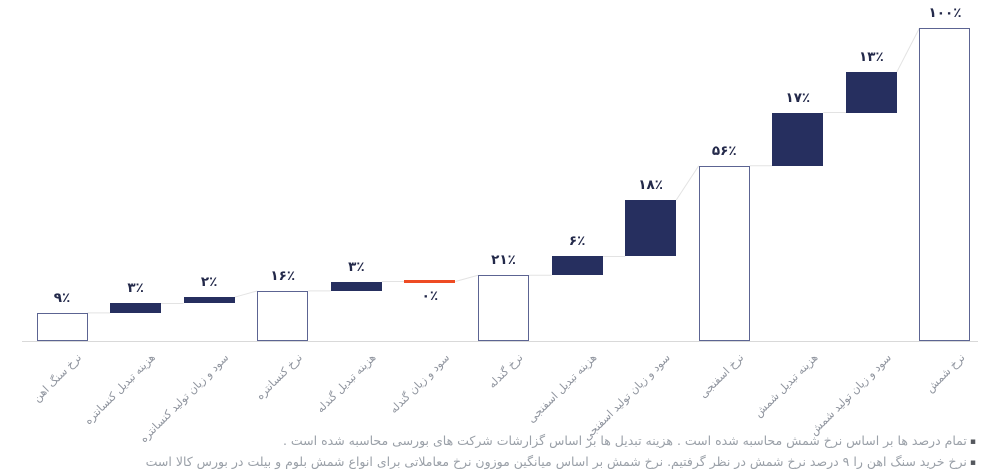  Describe the element at coordinates (798, 97) in the screenshot. I see `bar-value-label: ۱۷٪` at that location.